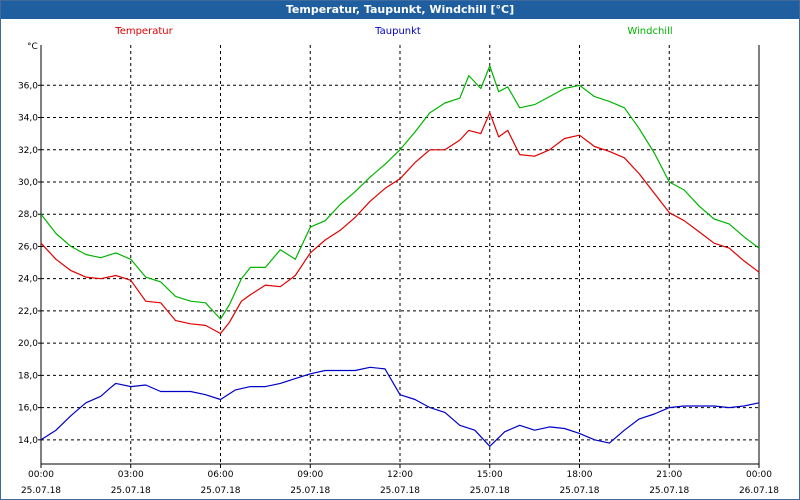 Image resolution: width=800 pixels, height=500 pixels. Describe the element at coordinates (397, 31) in the screenshot. I see `legend-item-taupunkt: Taupunkt` at that location.